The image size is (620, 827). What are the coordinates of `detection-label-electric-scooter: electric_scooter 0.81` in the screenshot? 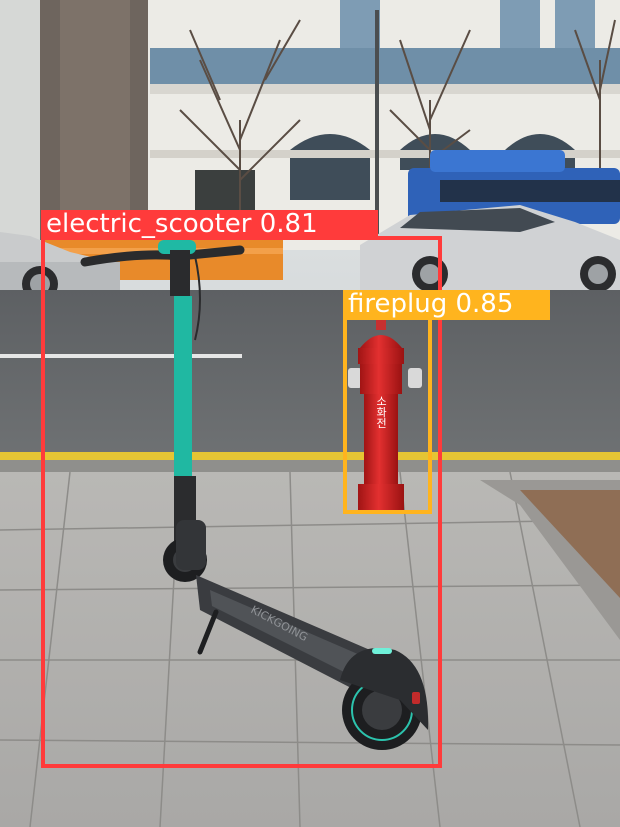 It's located at (209, 225).